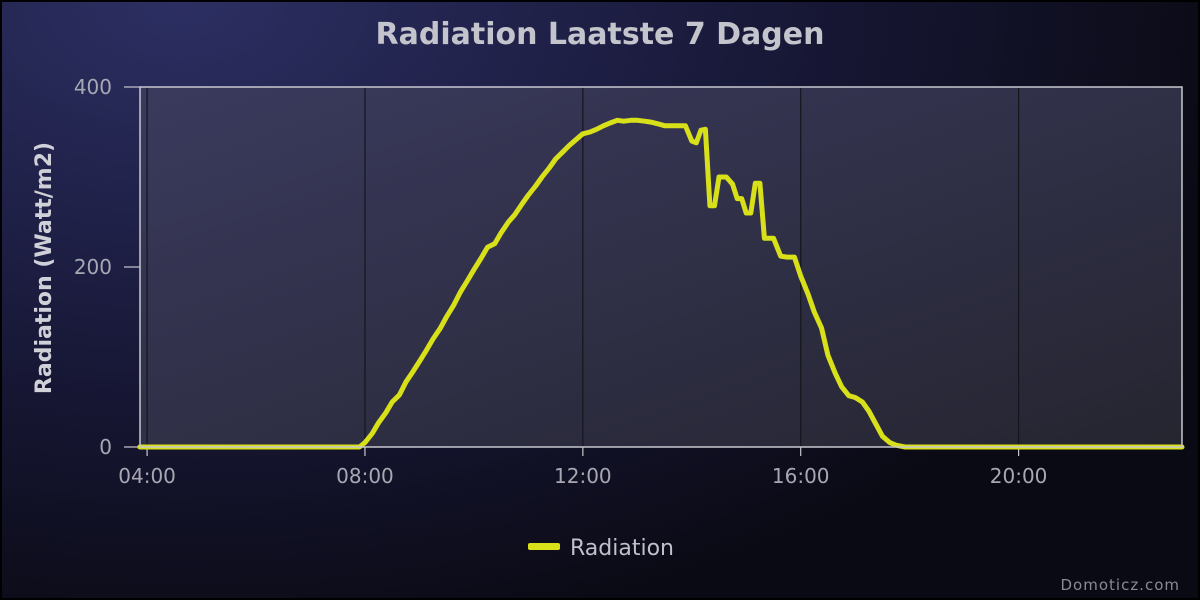  What do you see at coordinates (1019, 476) in the screenshot?
I see `x-tick-label: 20:00` at bounding box center [1019, 476].